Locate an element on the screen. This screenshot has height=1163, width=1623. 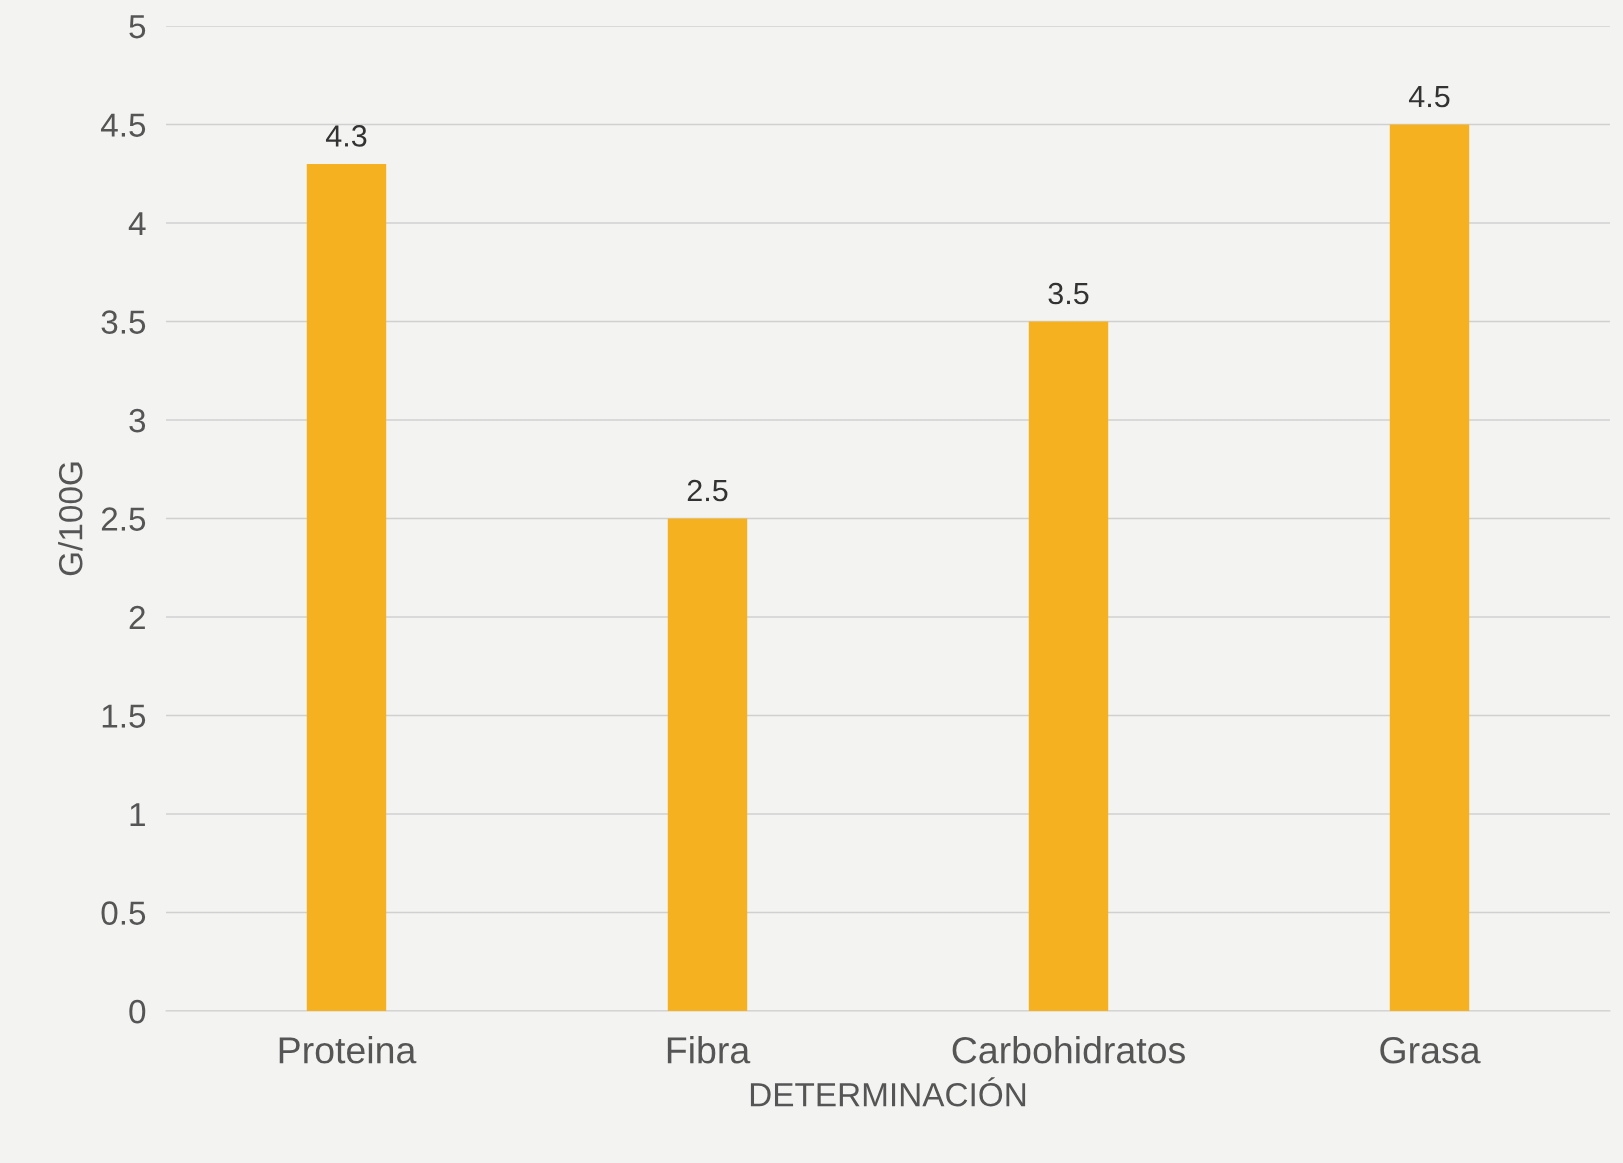
data-label: 4.5 is located at coordinates (1429, 97).